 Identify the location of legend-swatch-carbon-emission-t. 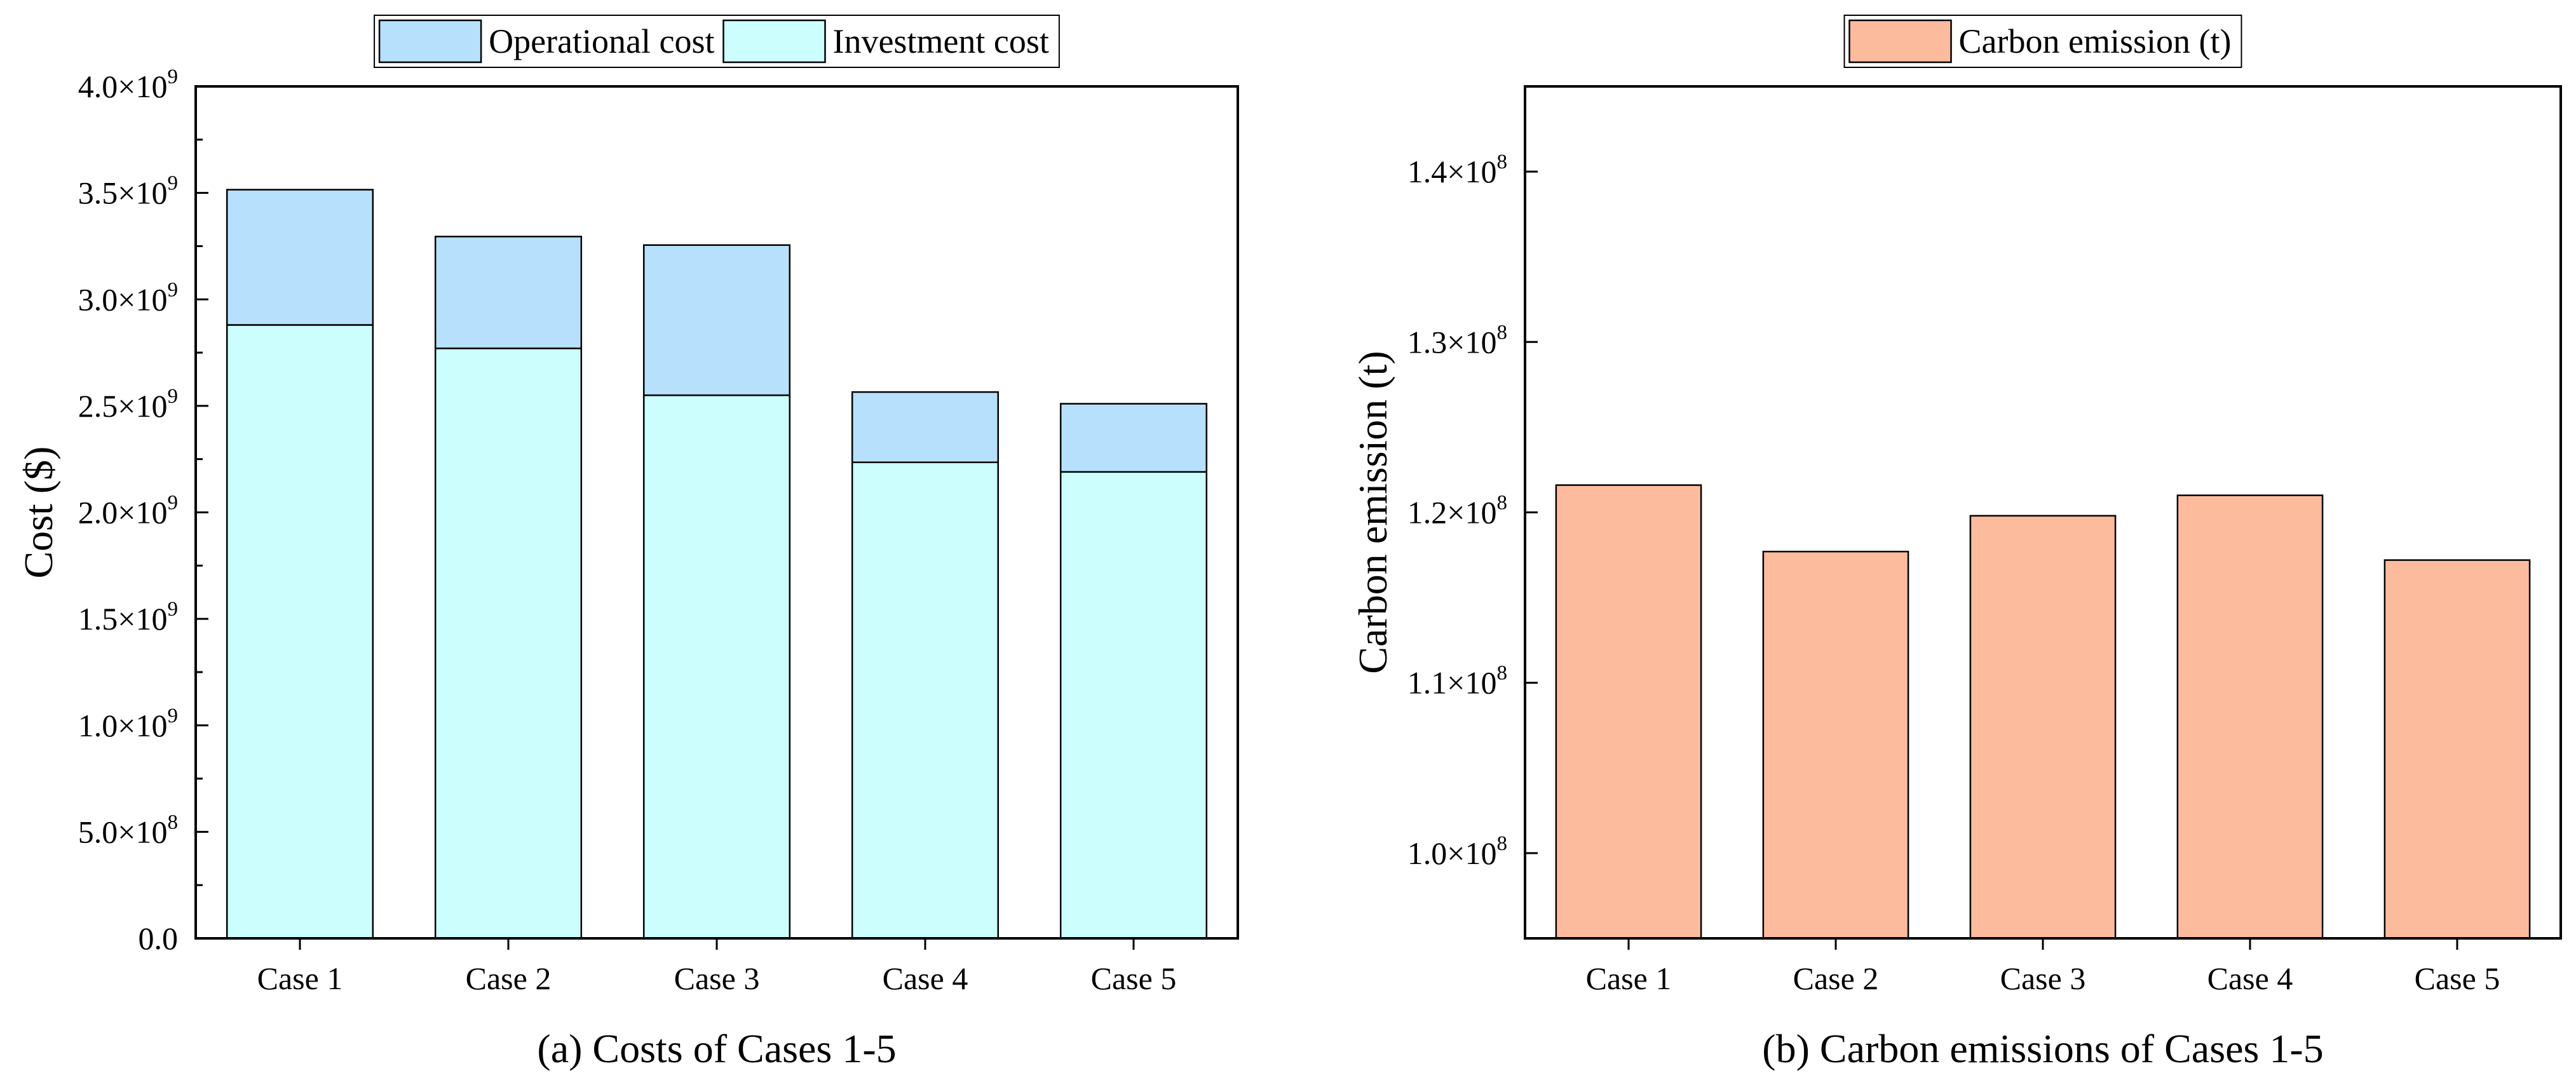
(1900, 41).